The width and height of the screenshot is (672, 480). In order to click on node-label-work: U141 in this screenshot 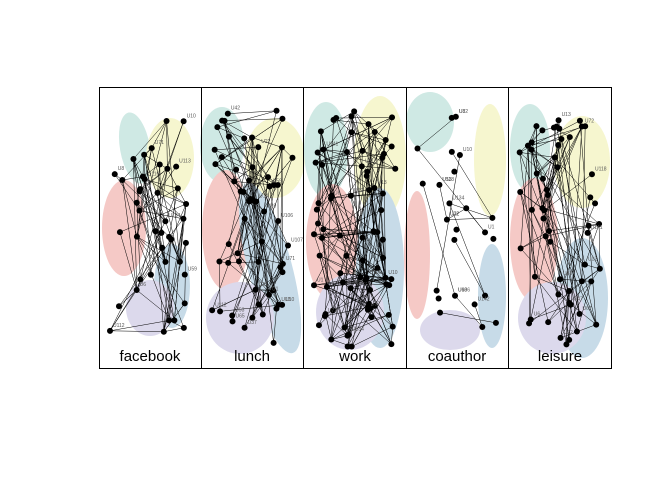, I will do `click(332, 145)`.